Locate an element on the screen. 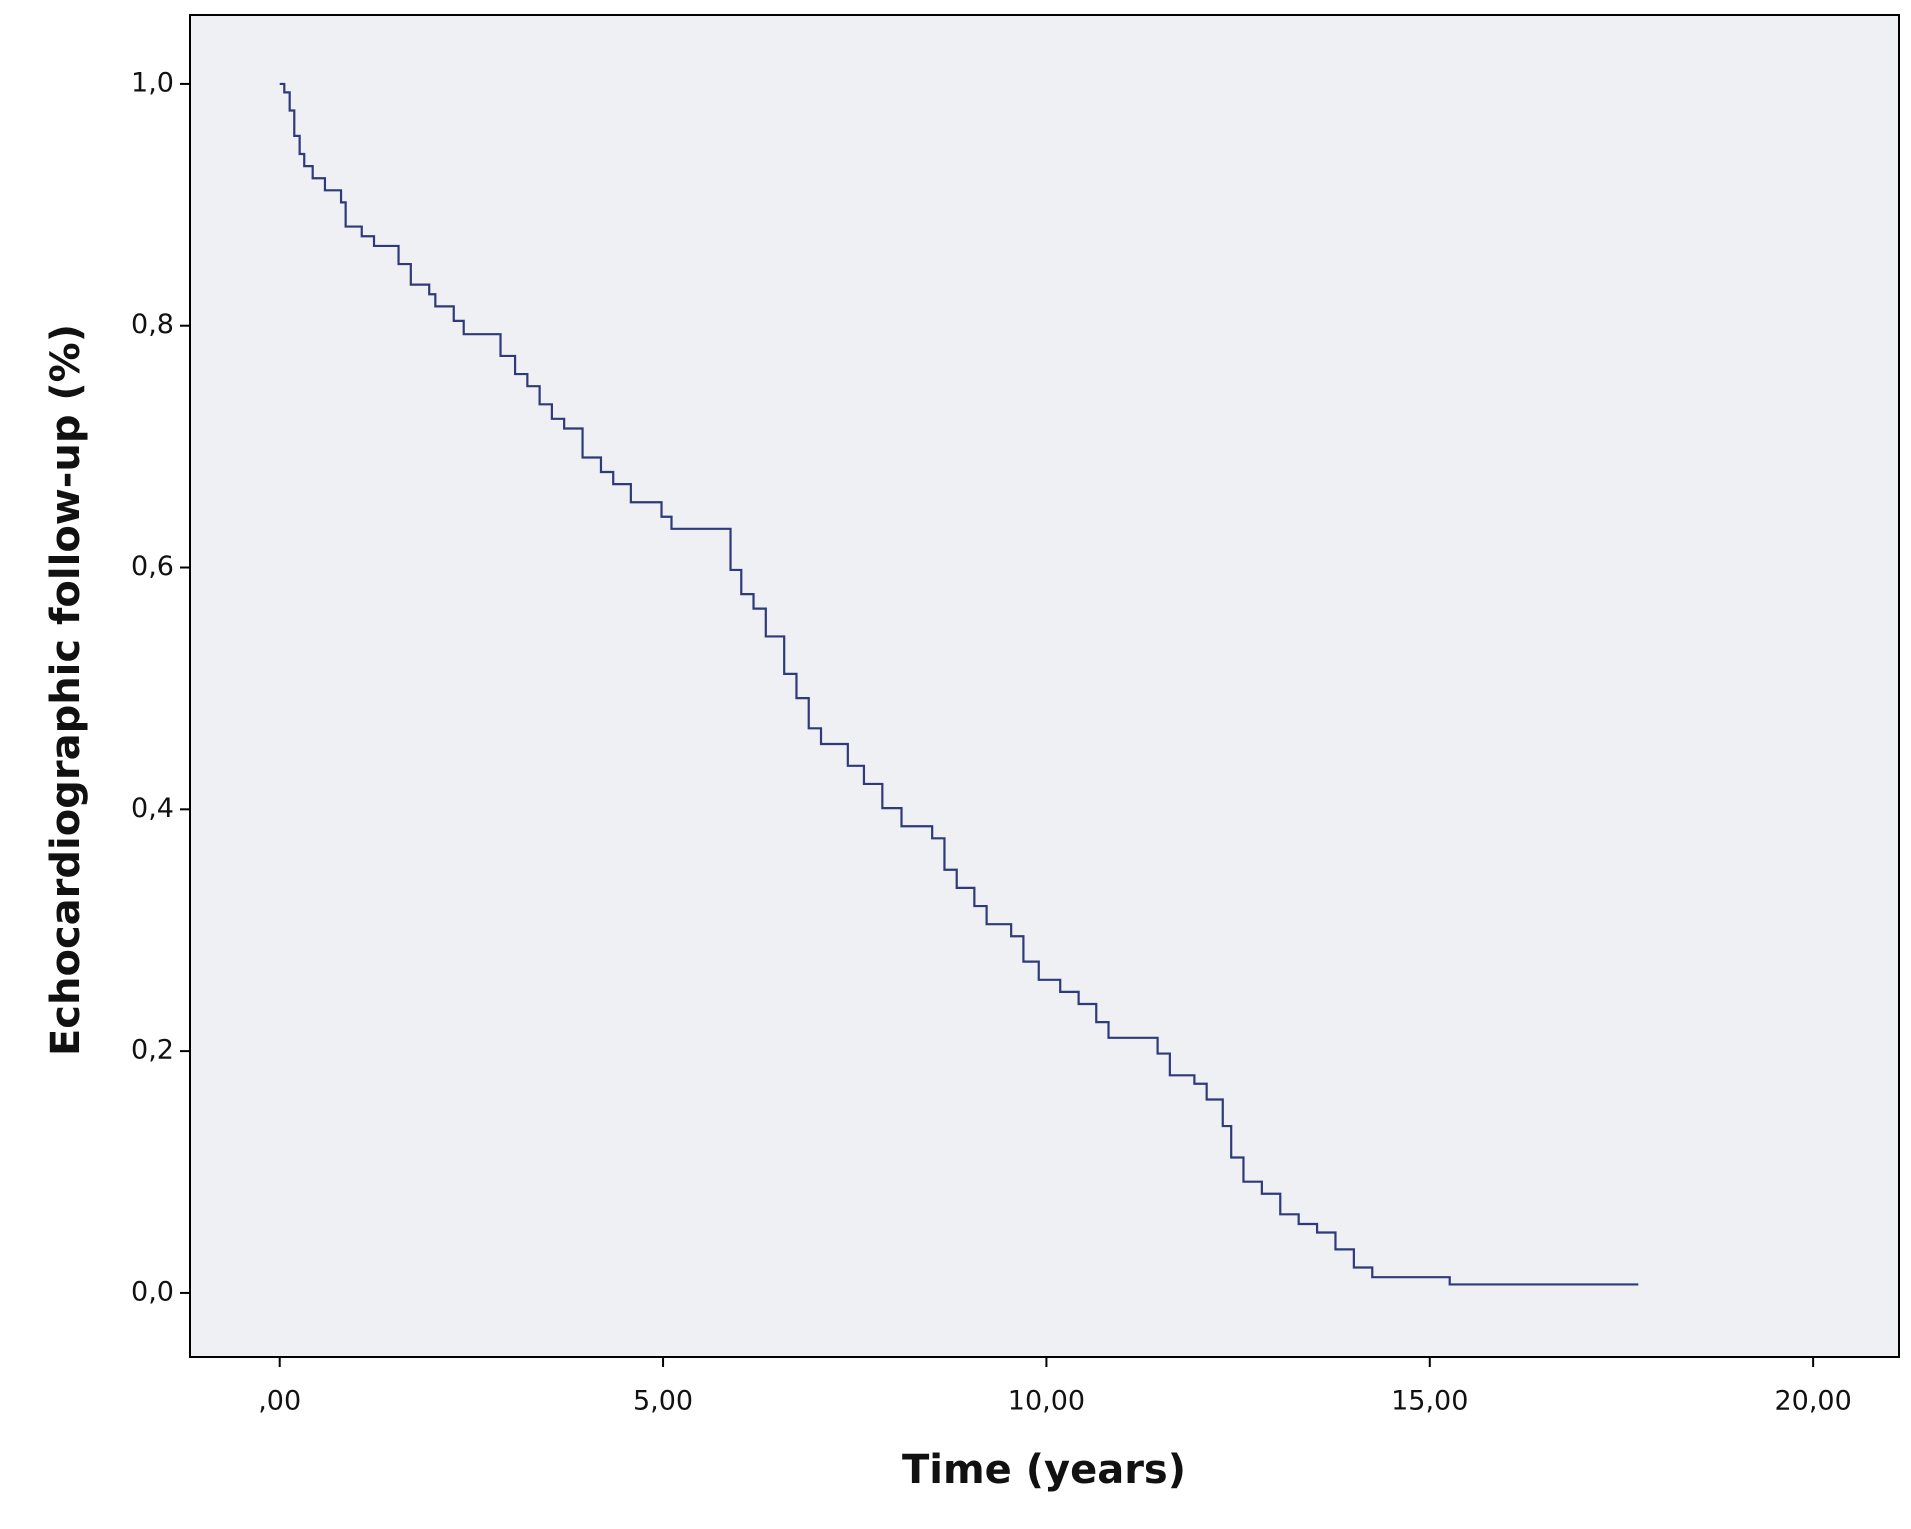  y-tick-label: 0,6 is located at coordinates (152, 566).